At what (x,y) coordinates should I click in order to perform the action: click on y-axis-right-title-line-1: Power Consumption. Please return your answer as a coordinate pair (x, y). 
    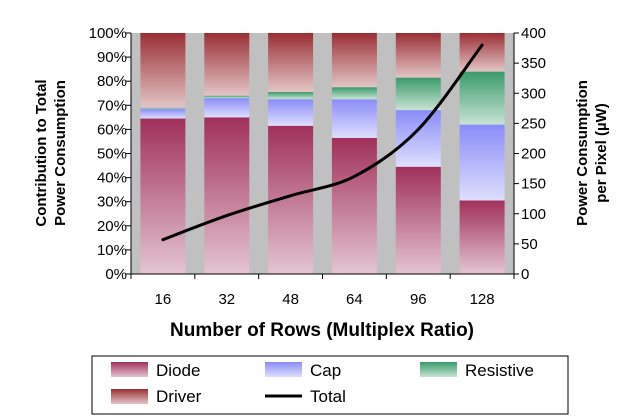
    Looking at the image, I should click on (582, 153).